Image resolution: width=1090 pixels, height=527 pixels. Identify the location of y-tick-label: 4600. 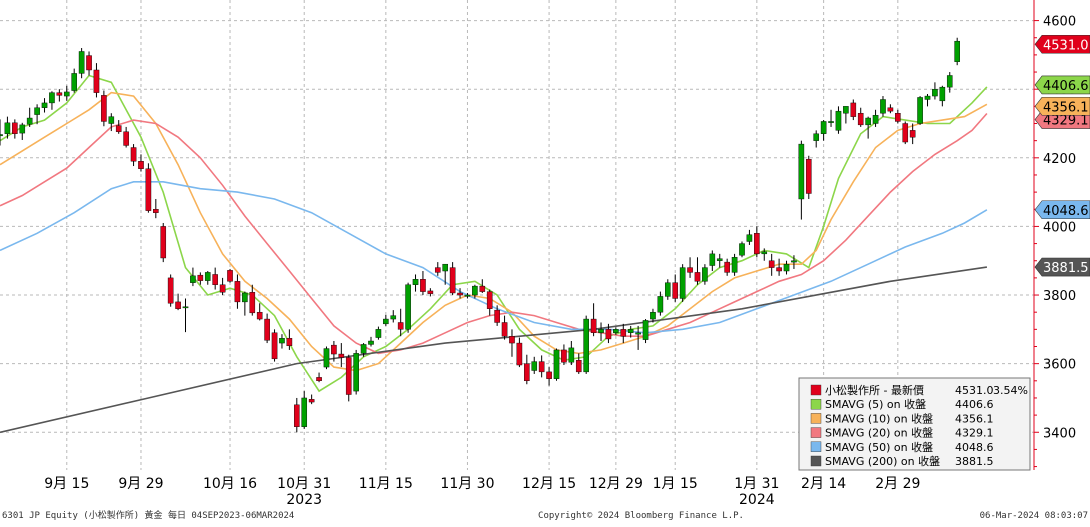
(1059, 22).